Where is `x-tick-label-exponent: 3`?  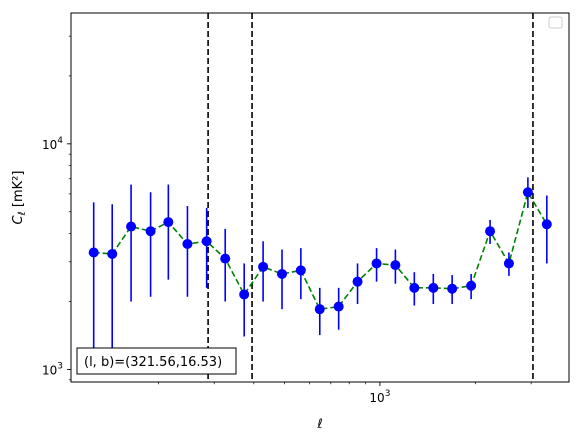
x-tick-label-exponent: 3 is located at coordinates (388, 394).